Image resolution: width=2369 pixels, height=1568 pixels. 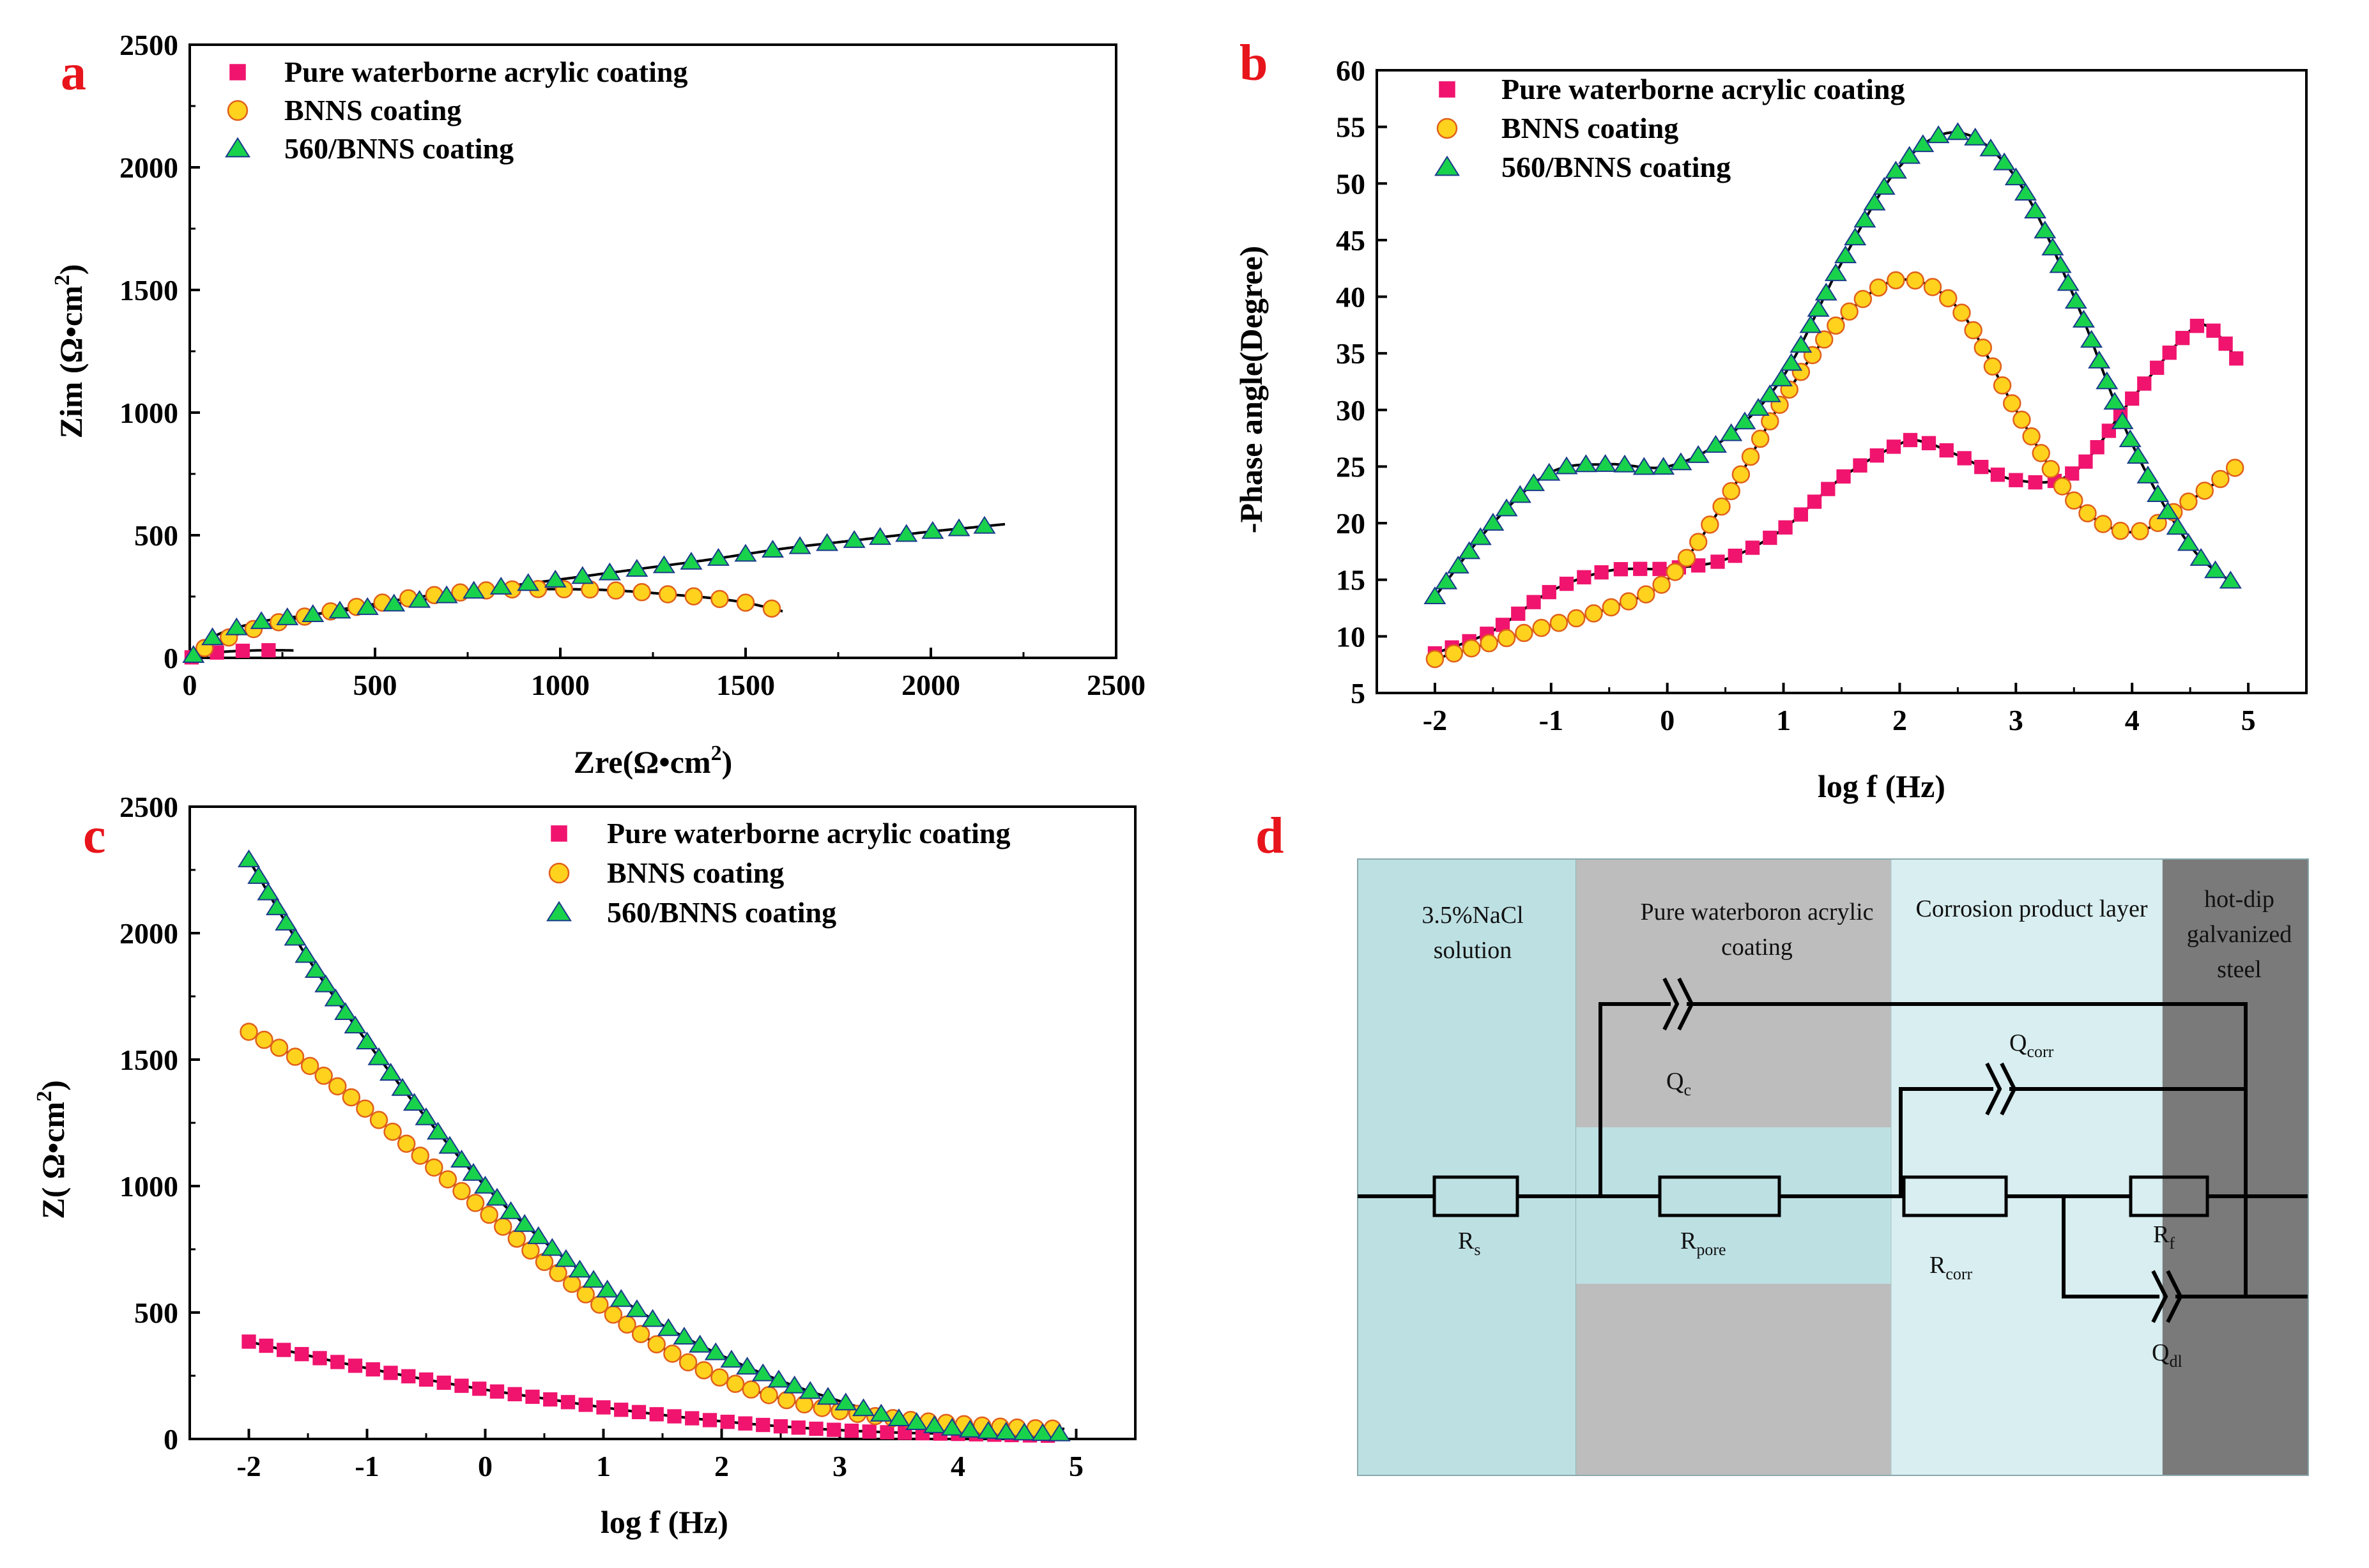 What do you see at coordinates (1350, 466) in the screenshot?
I see `y-tick-label: 25` at bounding box center [1350, 466].